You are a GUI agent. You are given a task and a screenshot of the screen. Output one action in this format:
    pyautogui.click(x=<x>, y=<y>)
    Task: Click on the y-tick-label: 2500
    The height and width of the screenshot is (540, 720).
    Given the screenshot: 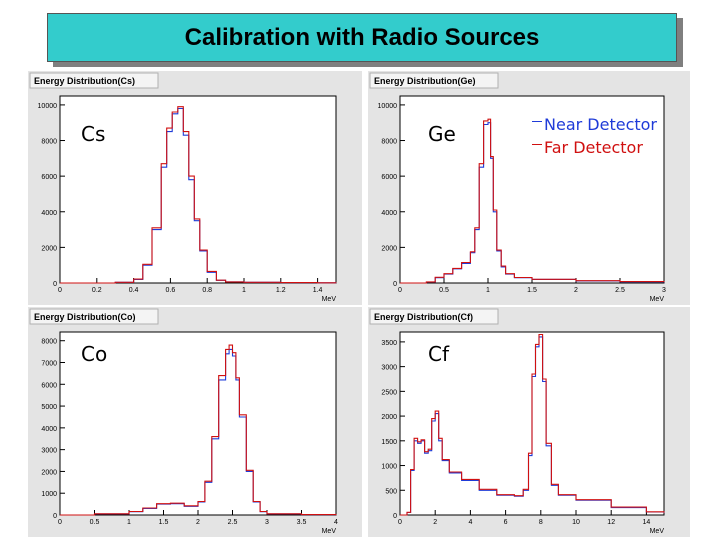 What is the action you would take?
    pyautogui.click(x=389, y=392)
    